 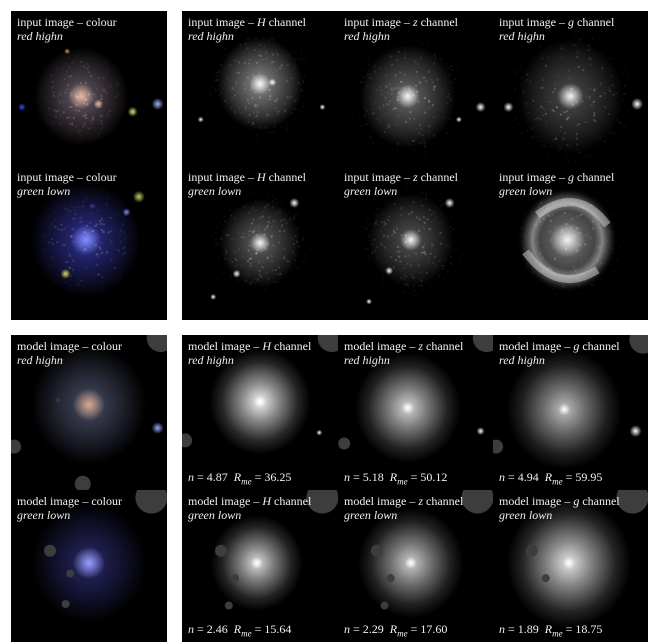 I want to click on panel-mo-colour-red: model image – colour red highn, so click(x=89, y=412).